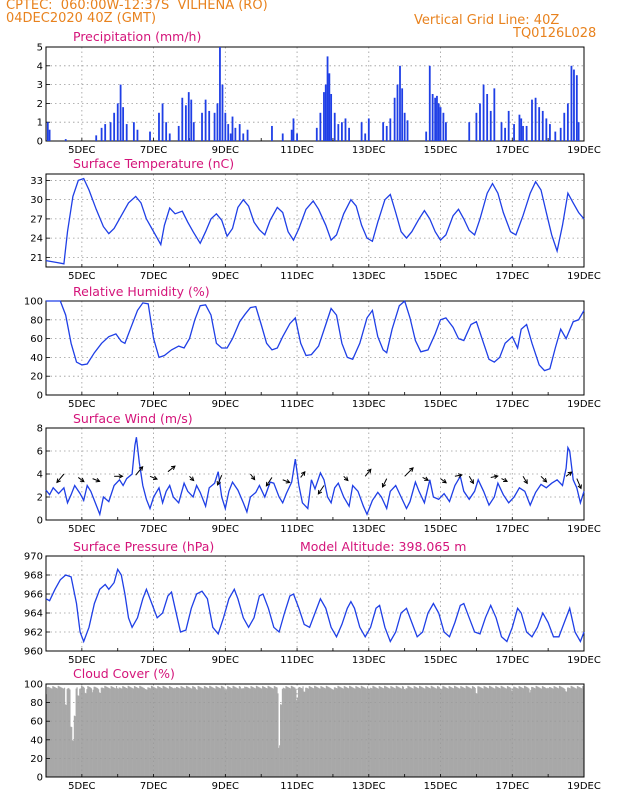  What do you see at coordinates (81, 786) in the screenshot?
I see `date-tick-label: 5DEC` at bounding box center [81, 786].